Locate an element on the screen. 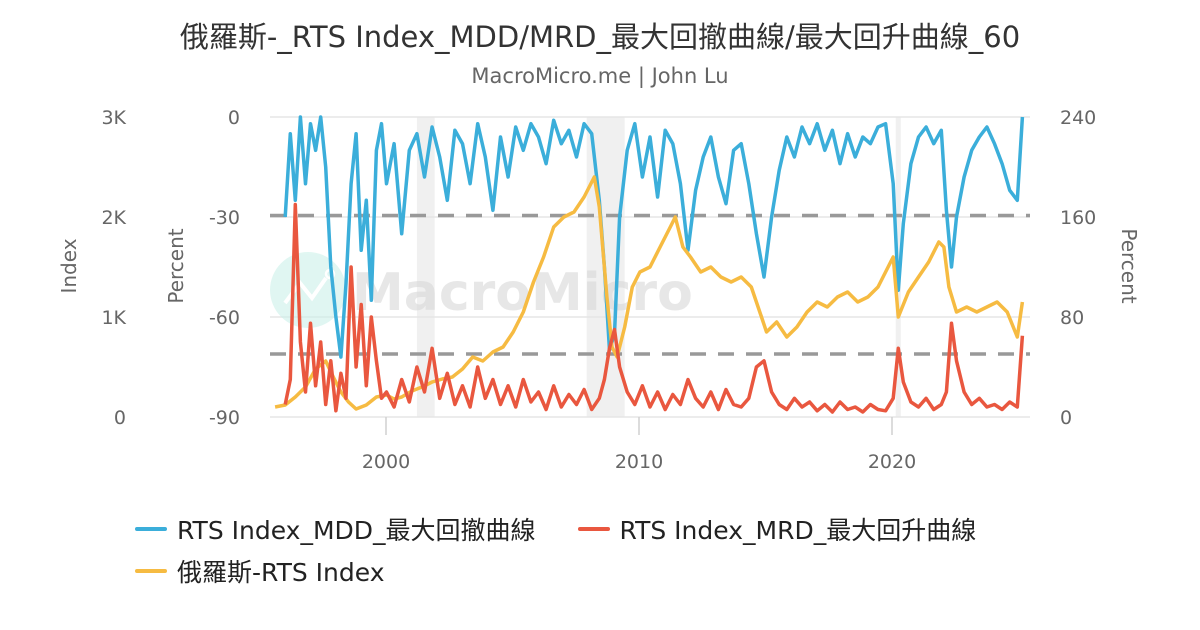  legend-label-mdd: RTS Index_MDD_最大回撤曲線 is located at coordinates (356, 530).